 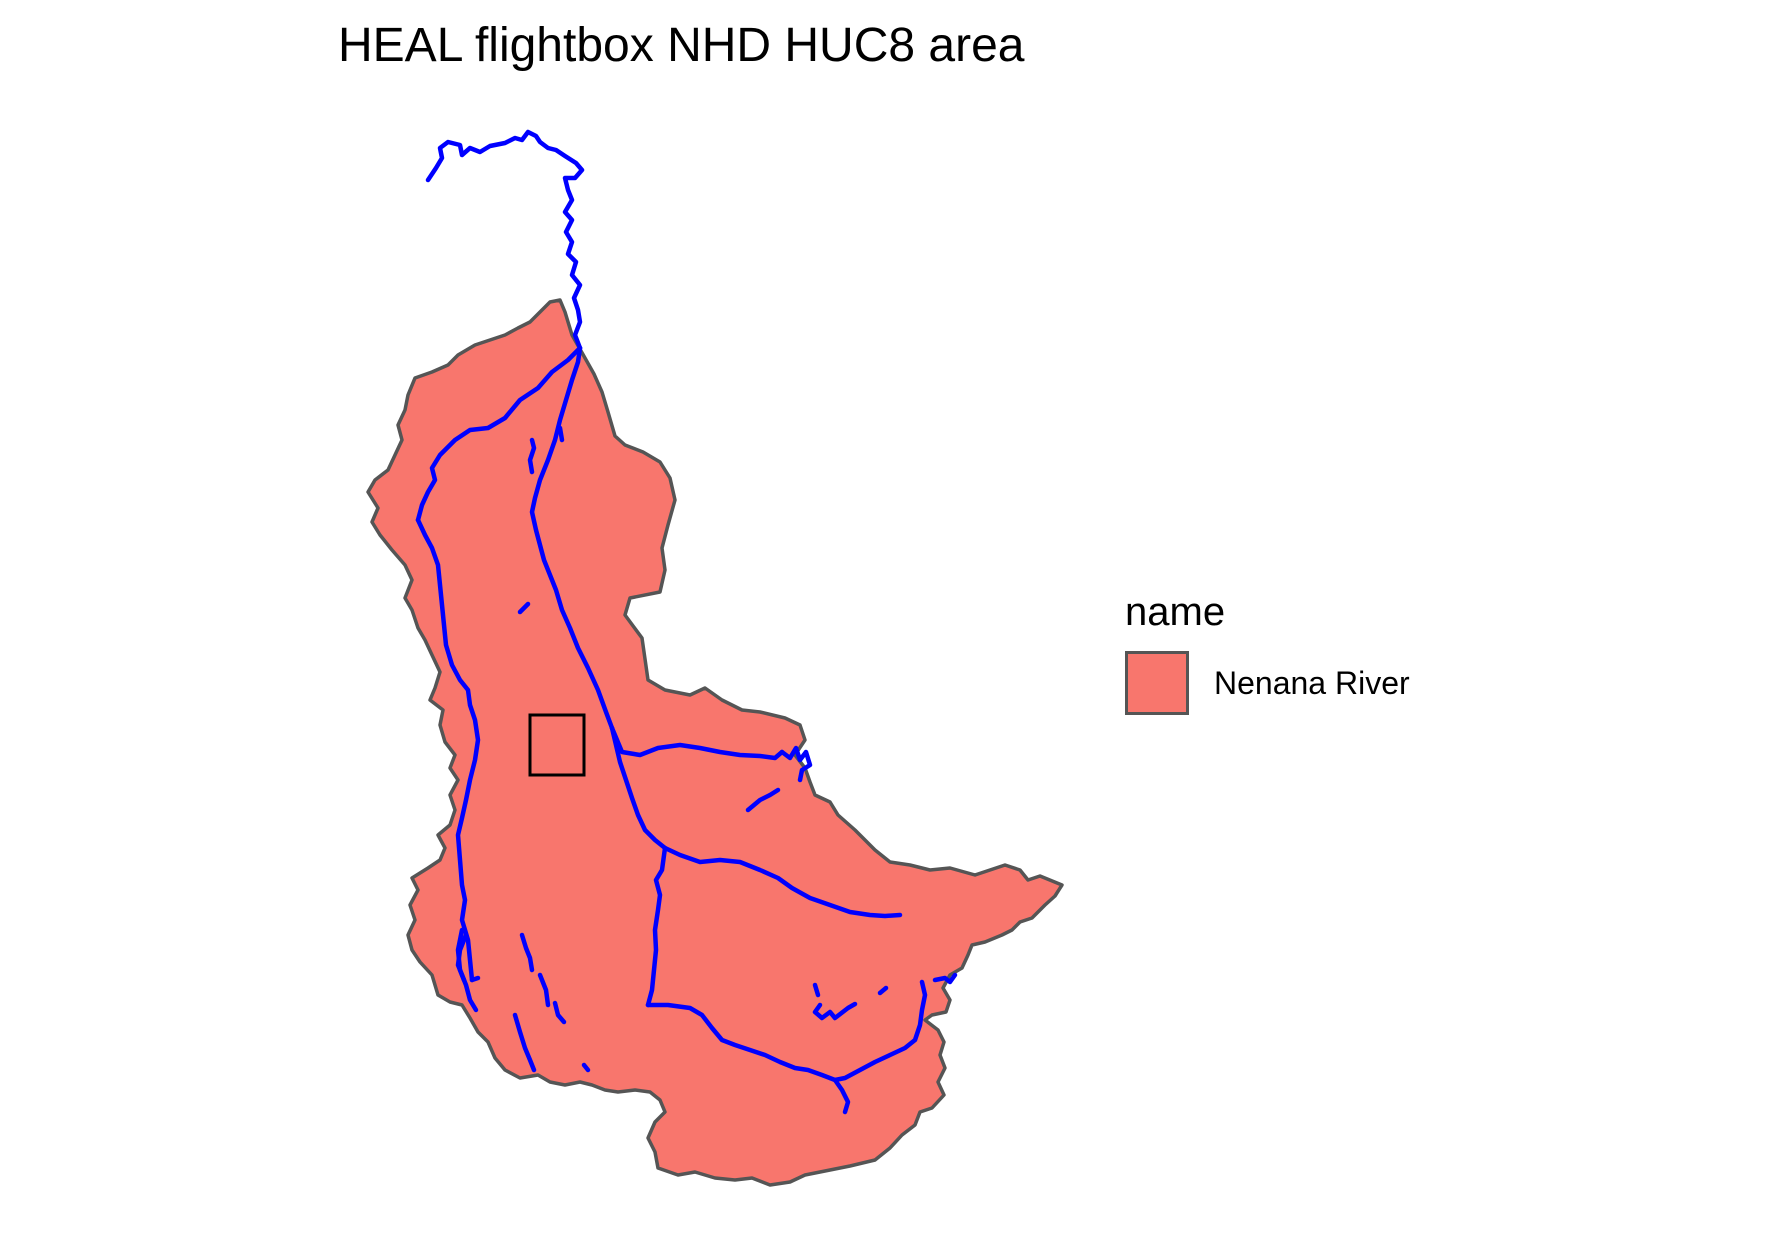 I want to click on heal-flightbox, so click(x=557, y=745).